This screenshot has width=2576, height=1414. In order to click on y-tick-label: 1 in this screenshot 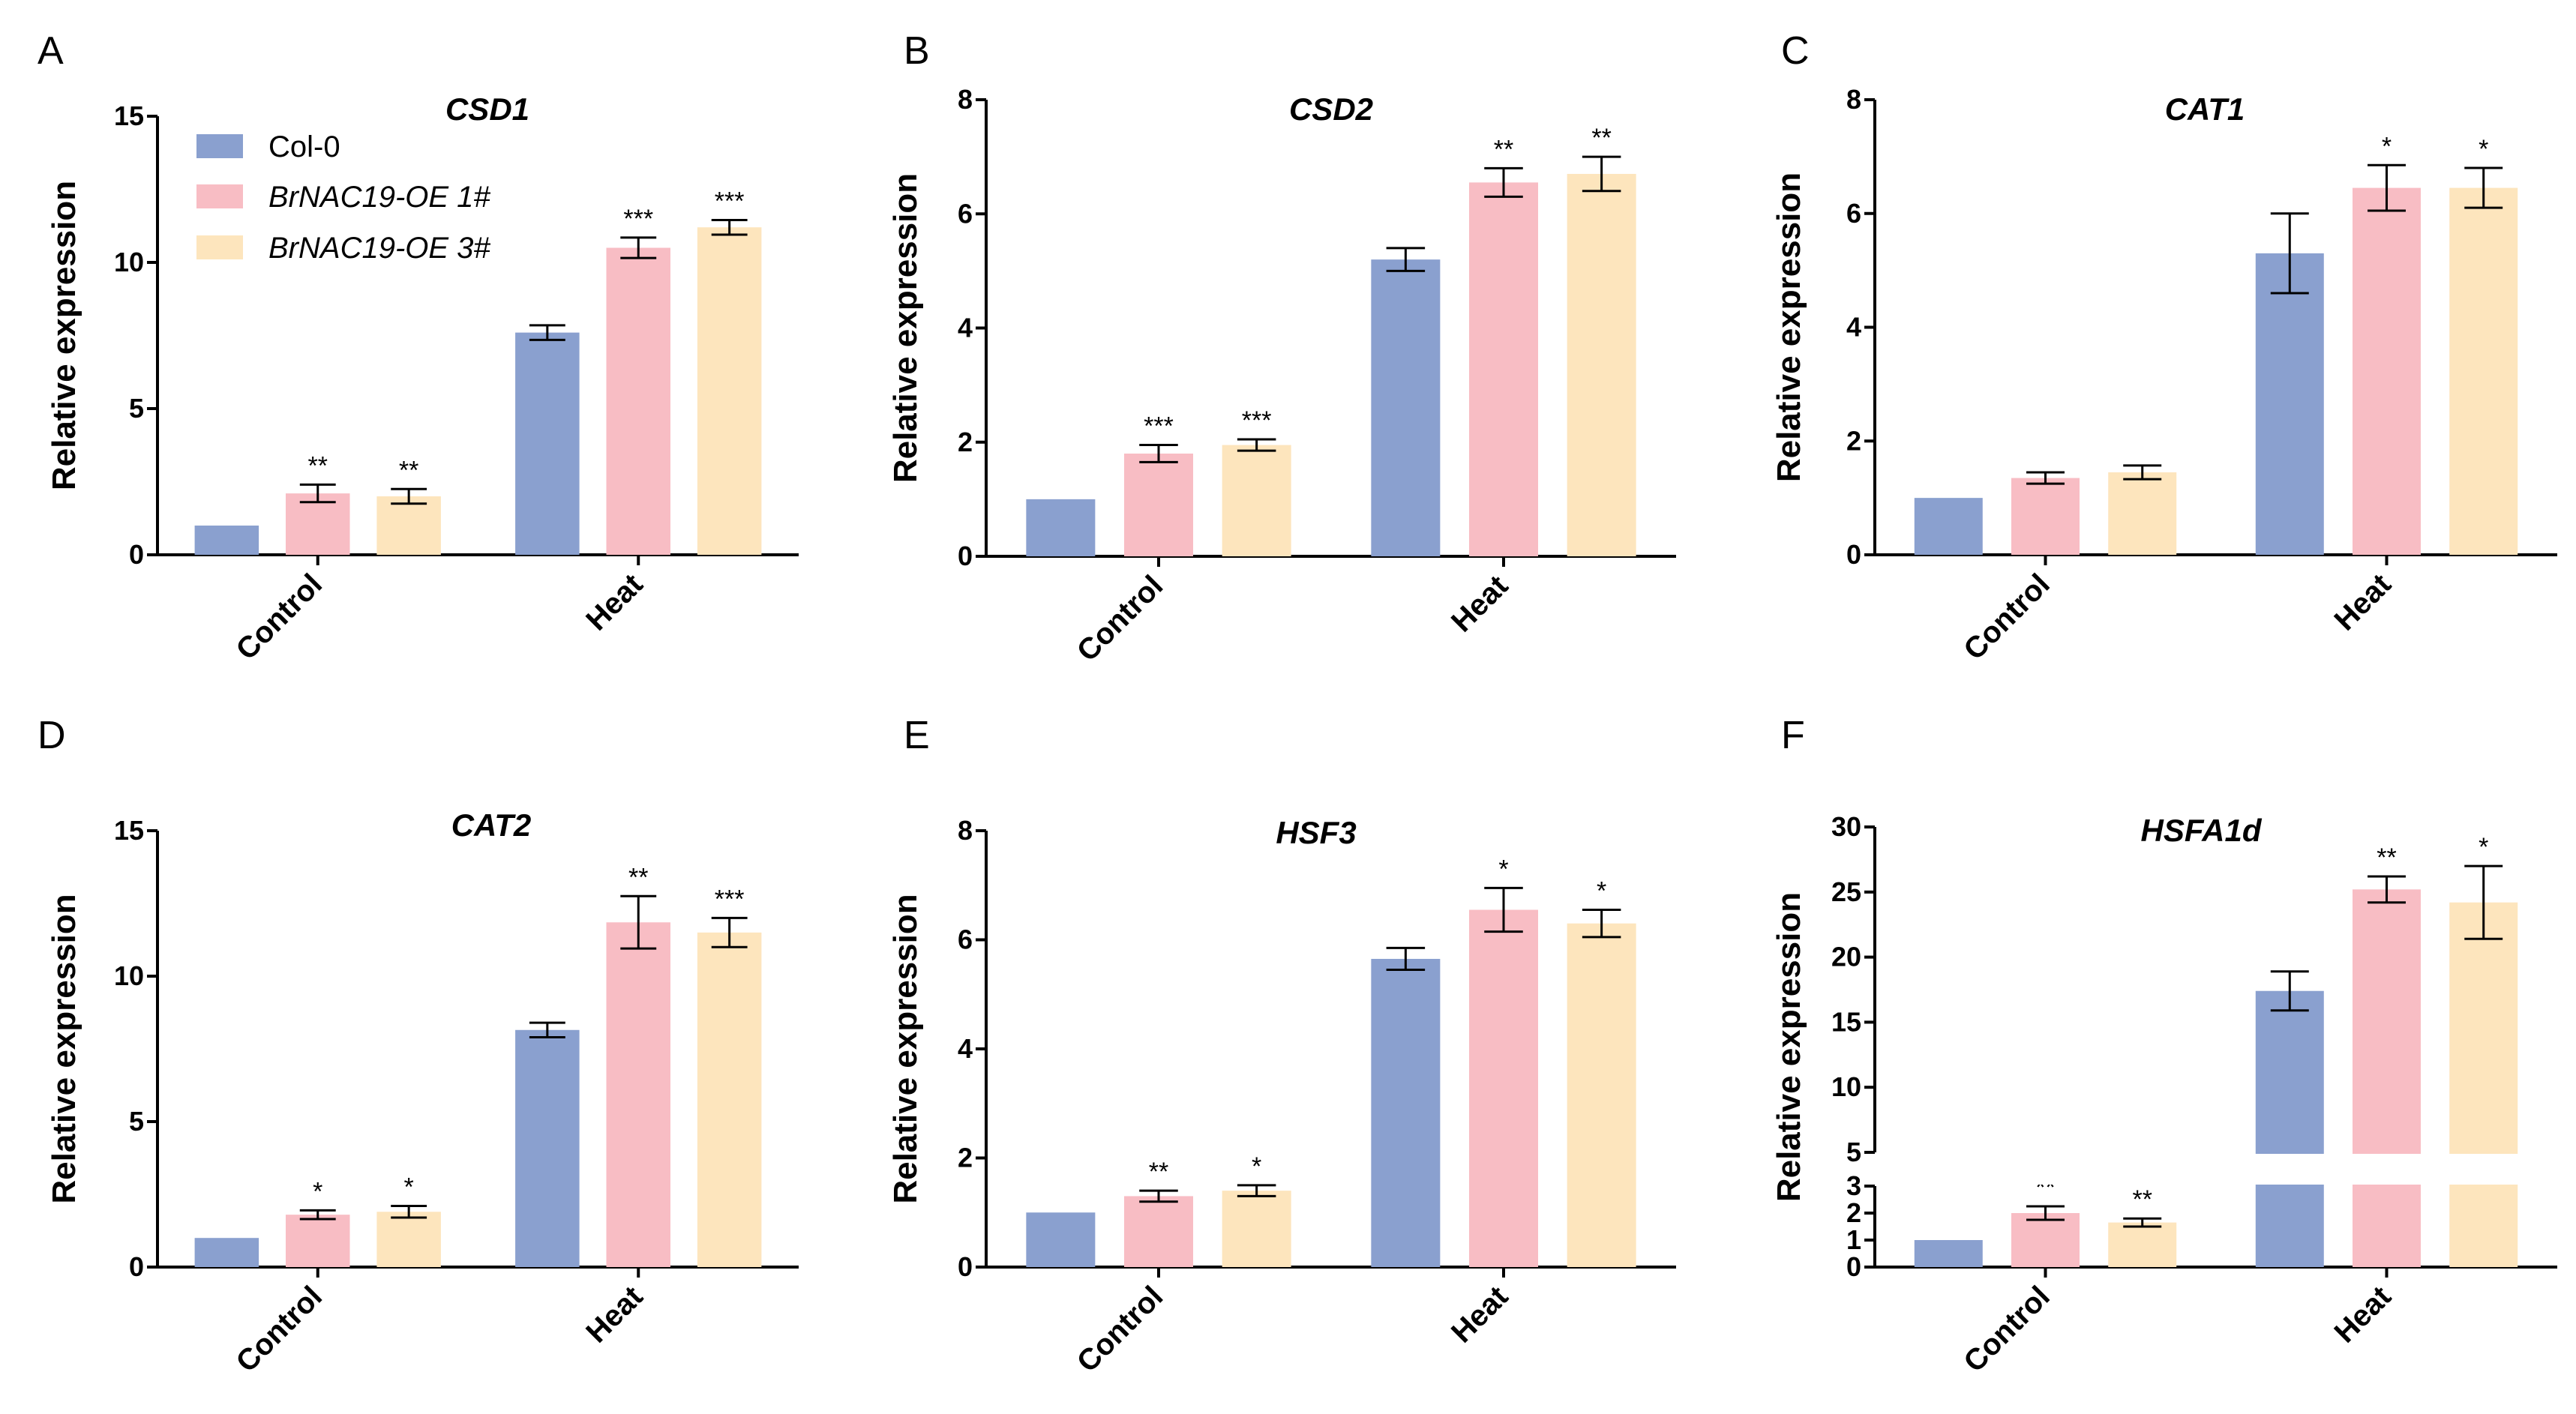, I will do `click(1854, 1239)`.